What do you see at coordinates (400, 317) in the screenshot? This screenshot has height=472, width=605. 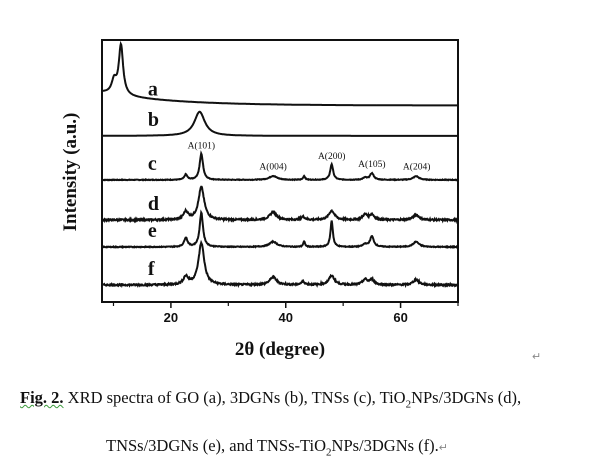 I see `x-tick-label: 60` at bounding box center [400, 317].